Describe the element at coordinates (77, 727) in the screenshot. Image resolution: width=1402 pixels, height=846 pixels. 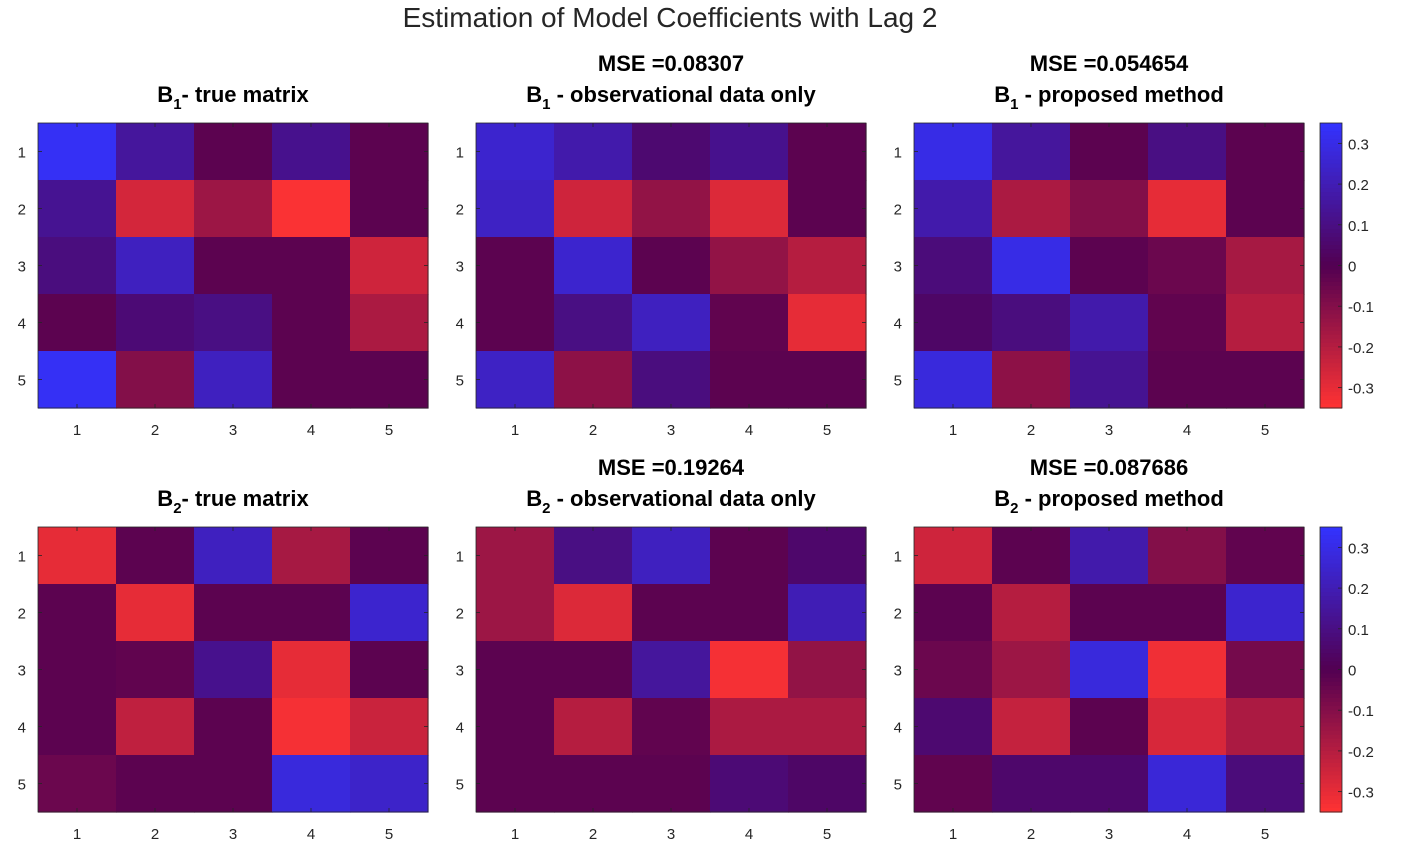
I see `heatmap-cell-p4-r4-c1` at that location.